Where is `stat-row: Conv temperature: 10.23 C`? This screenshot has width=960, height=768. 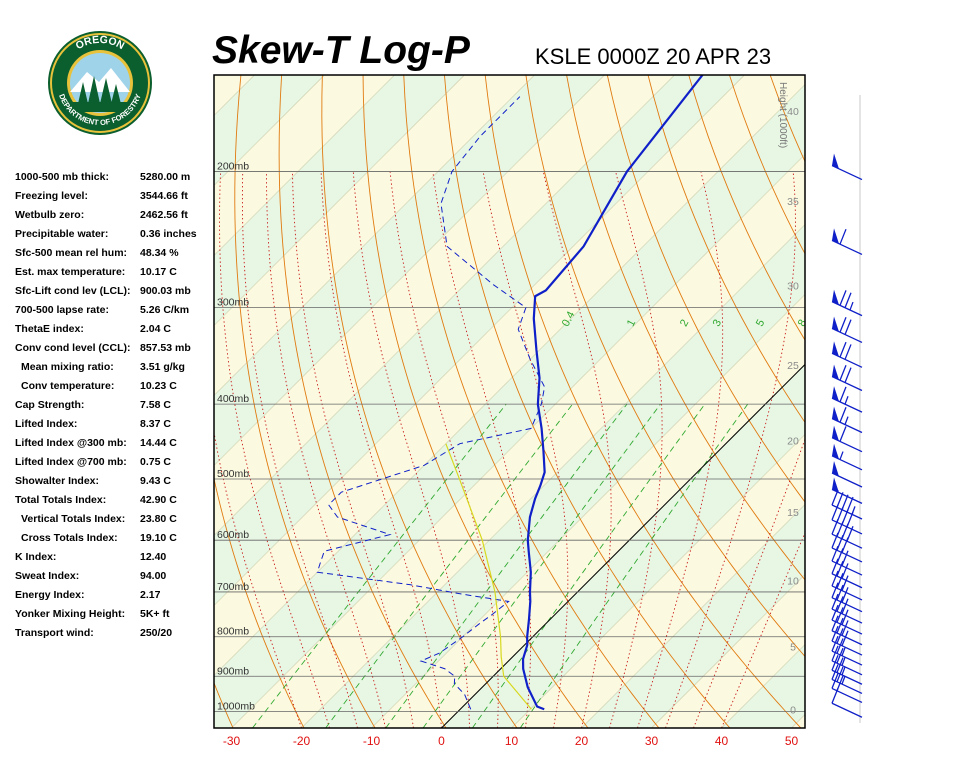 stat-row: Conv temperature: 10.23 C is located at coordinates (115, 386).